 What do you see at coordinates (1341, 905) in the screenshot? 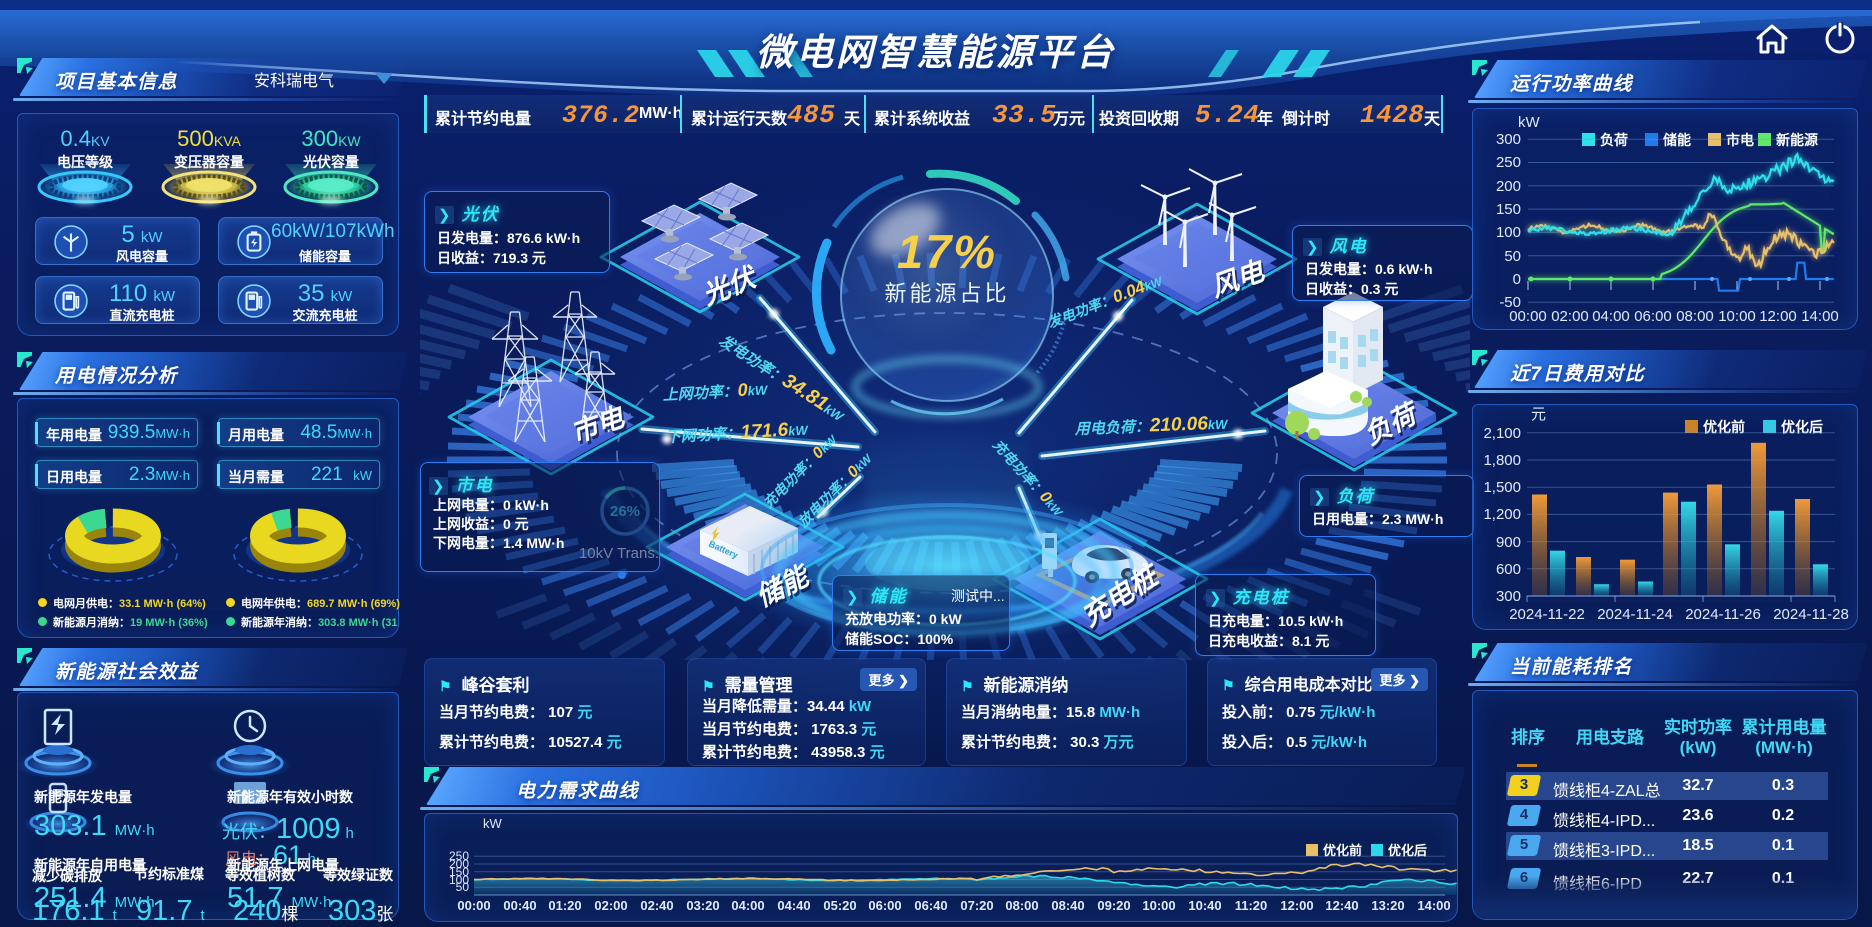
I see `svg-text: 12:40` at bounding box center [1341, 905].